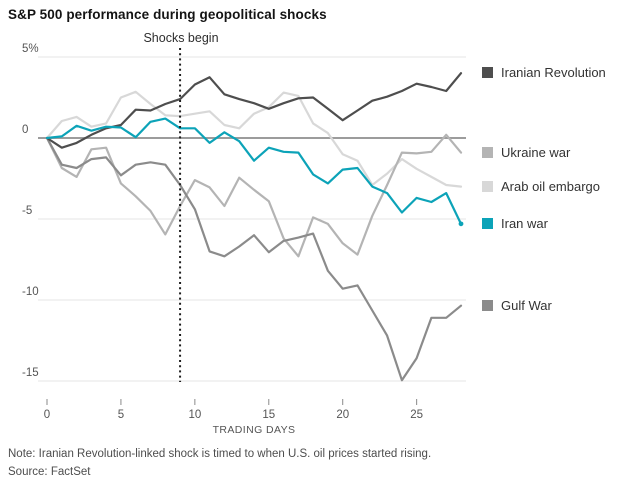 The height and width of the screenshot is (502, 630). What do you see at coordinates (194, 415) in the screenshot?
I see `x-axis-tick-label: 10` at bounding box center [194, 415].